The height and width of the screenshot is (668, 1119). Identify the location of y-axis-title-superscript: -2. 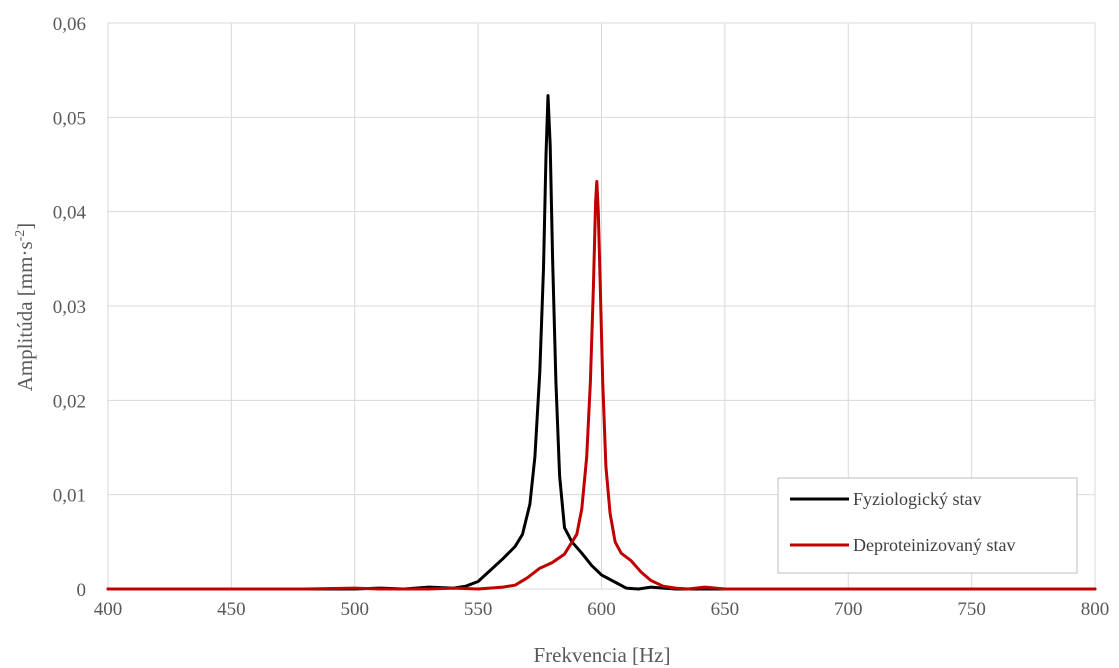
(20, 236).